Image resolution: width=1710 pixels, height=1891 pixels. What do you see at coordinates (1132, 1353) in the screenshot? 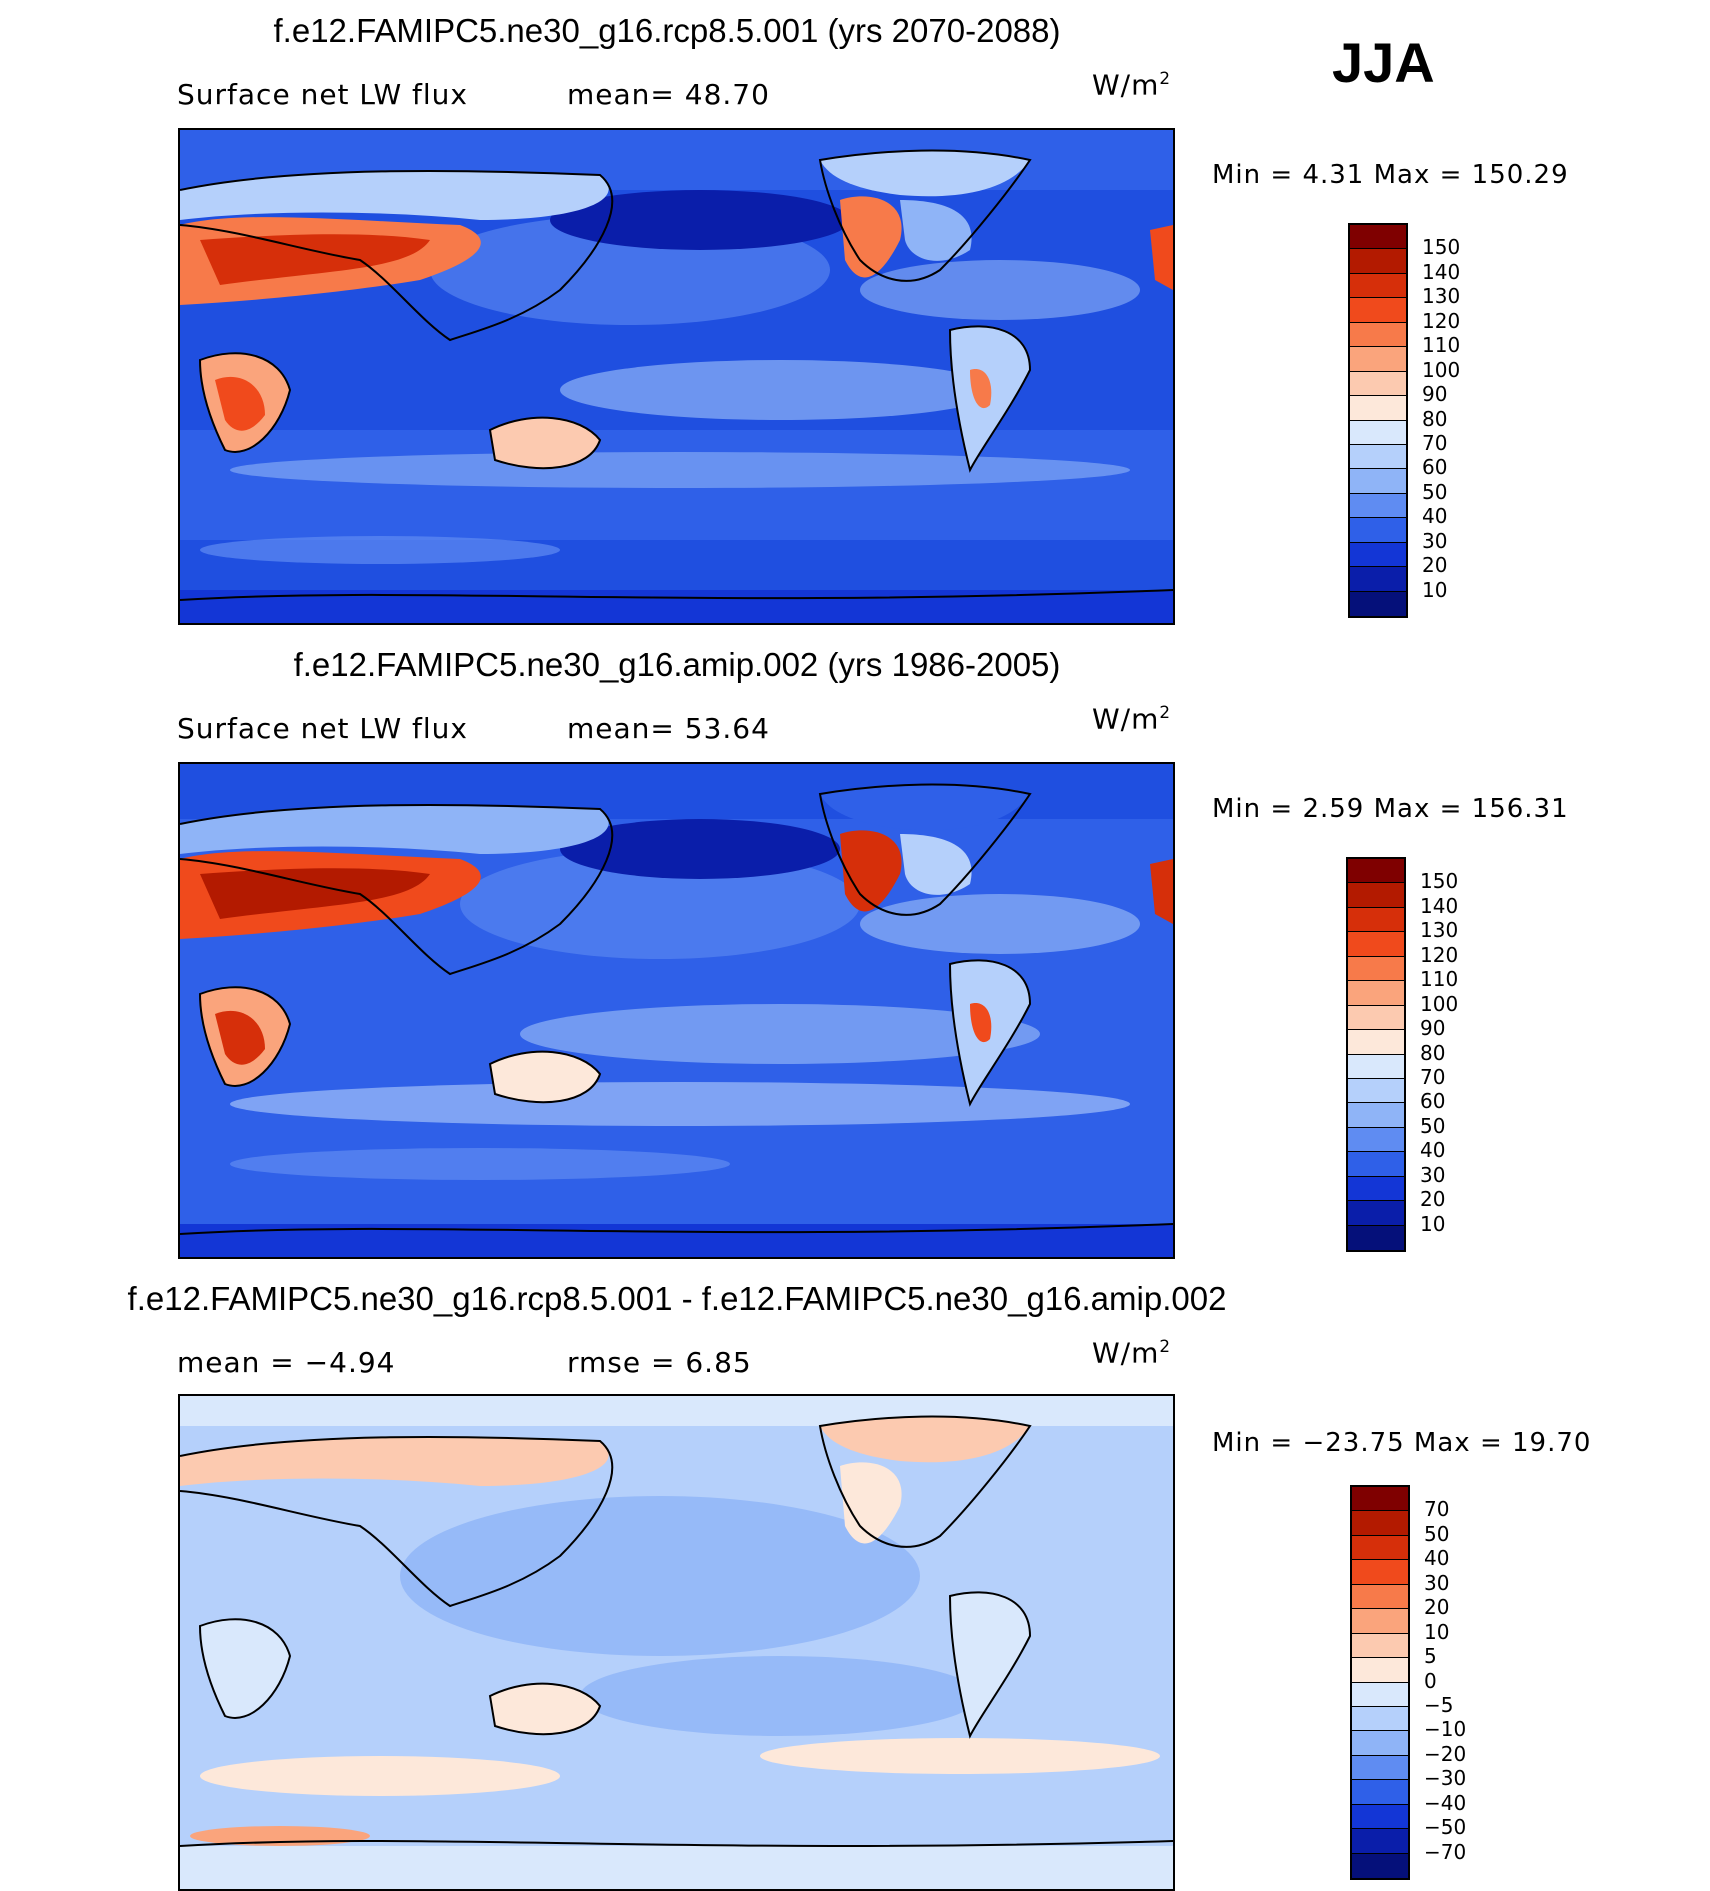
I see `panel-3-units: W/m2` at bounding box center [1132, 1353].